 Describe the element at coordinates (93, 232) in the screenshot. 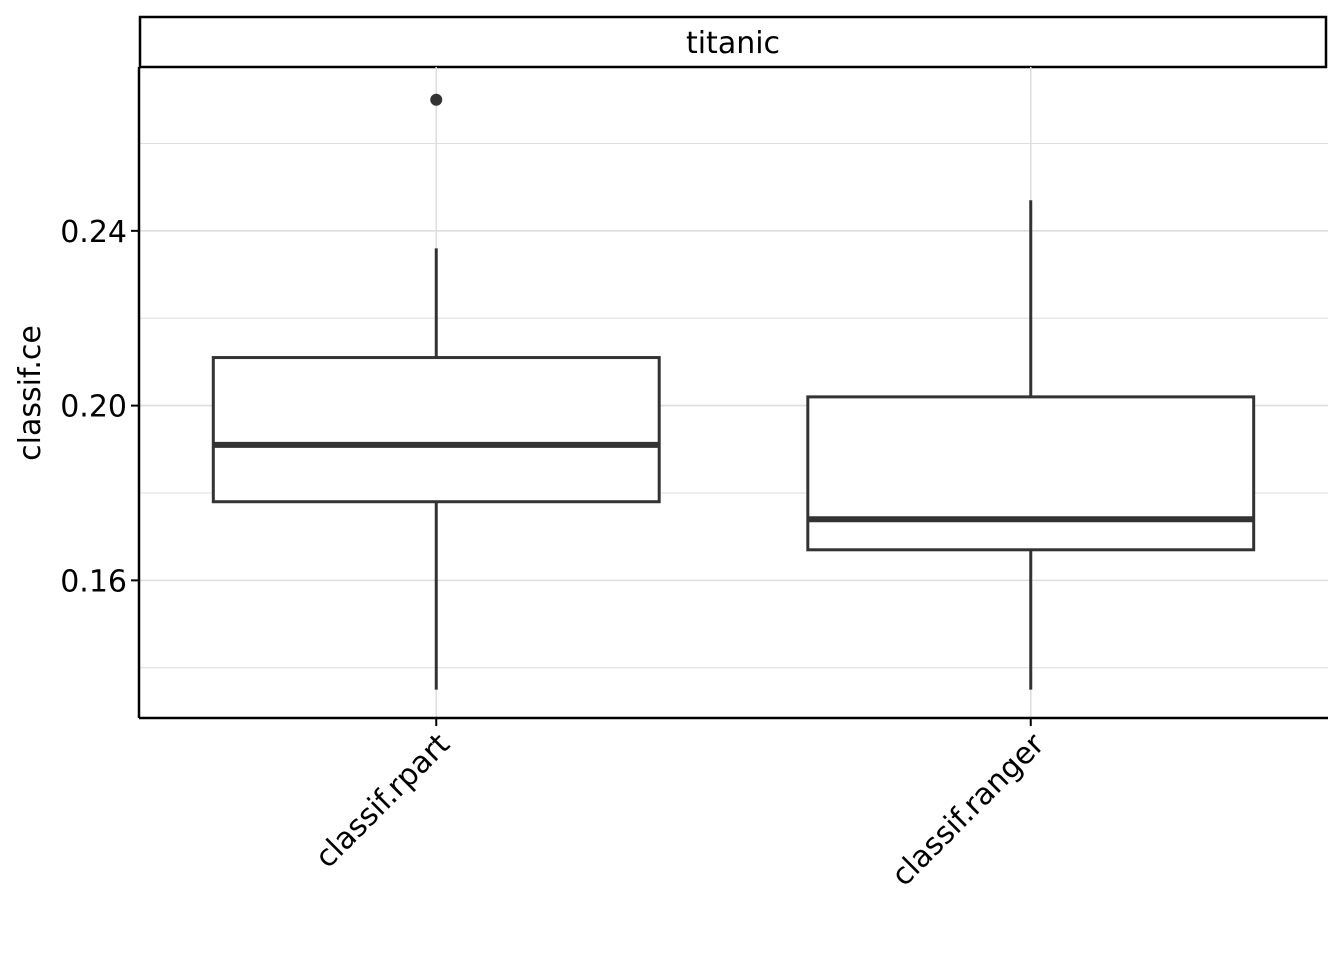

I see `y-tick-label: 0.24` at that location.